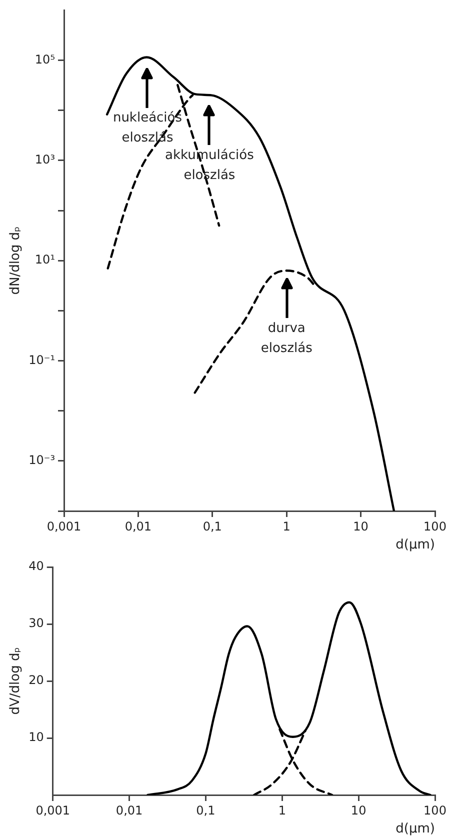  What do you see at coordinates (42, 359) in the screenshot?
I see `y-tick-label: 10⁻¹` at bounding box center [42, 359].